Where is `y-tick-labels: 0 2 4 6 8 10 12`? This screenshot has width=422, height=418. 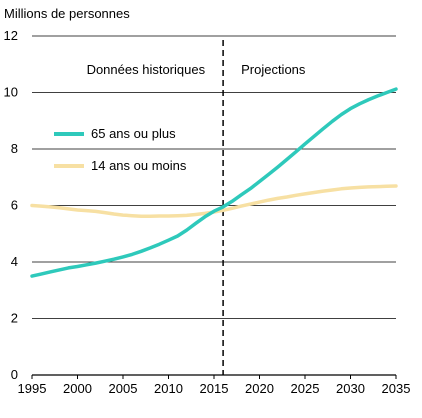 y-tick-labels: 0 2 4 6 8 10 12 is located at coordinates (11, 205).